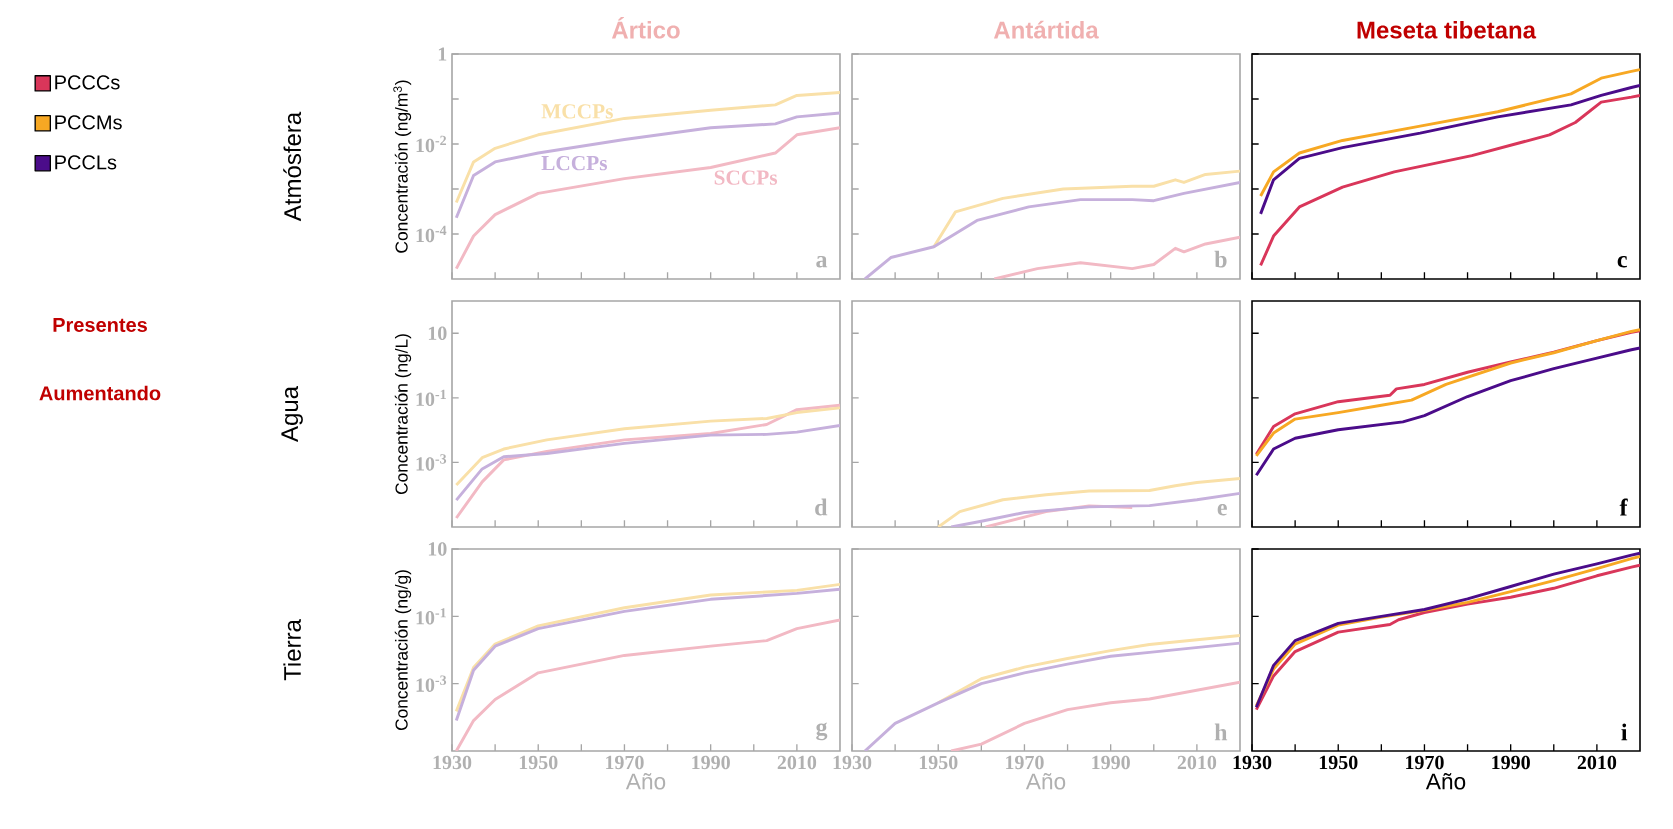  Describe the element at coordinates (645, 28) in the screenshot. I see `chart-title: Ártico` at that location.